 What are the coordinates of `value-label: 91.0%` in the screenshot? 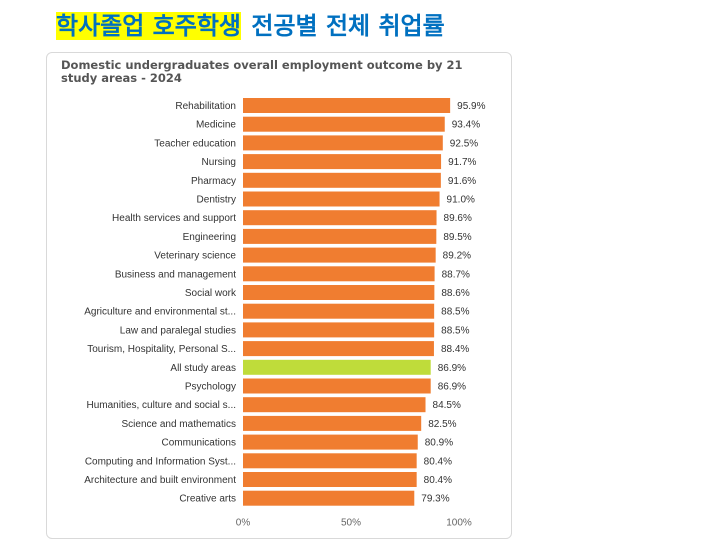 It's located at (461, 200).